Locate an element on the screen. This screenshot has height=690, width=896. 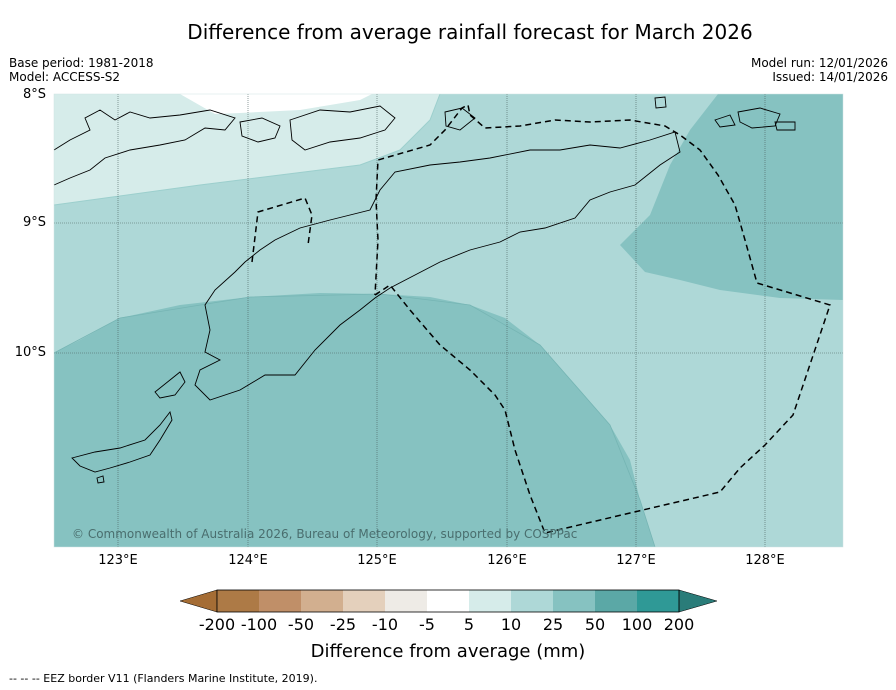
lon-label: 126°E is located at coordinates (507, 560).